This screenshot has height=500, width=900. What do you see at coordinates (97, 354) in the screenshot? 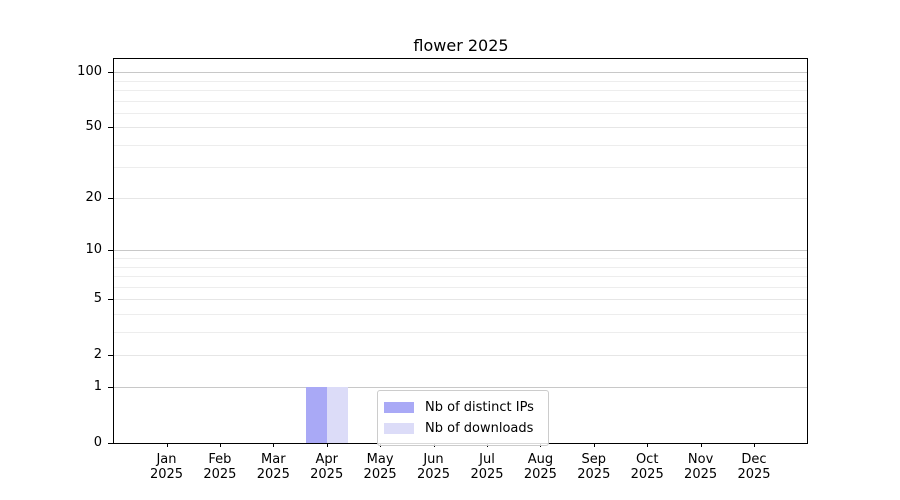
I see `y-tick-label: 2` at bounding box center [97, 354].